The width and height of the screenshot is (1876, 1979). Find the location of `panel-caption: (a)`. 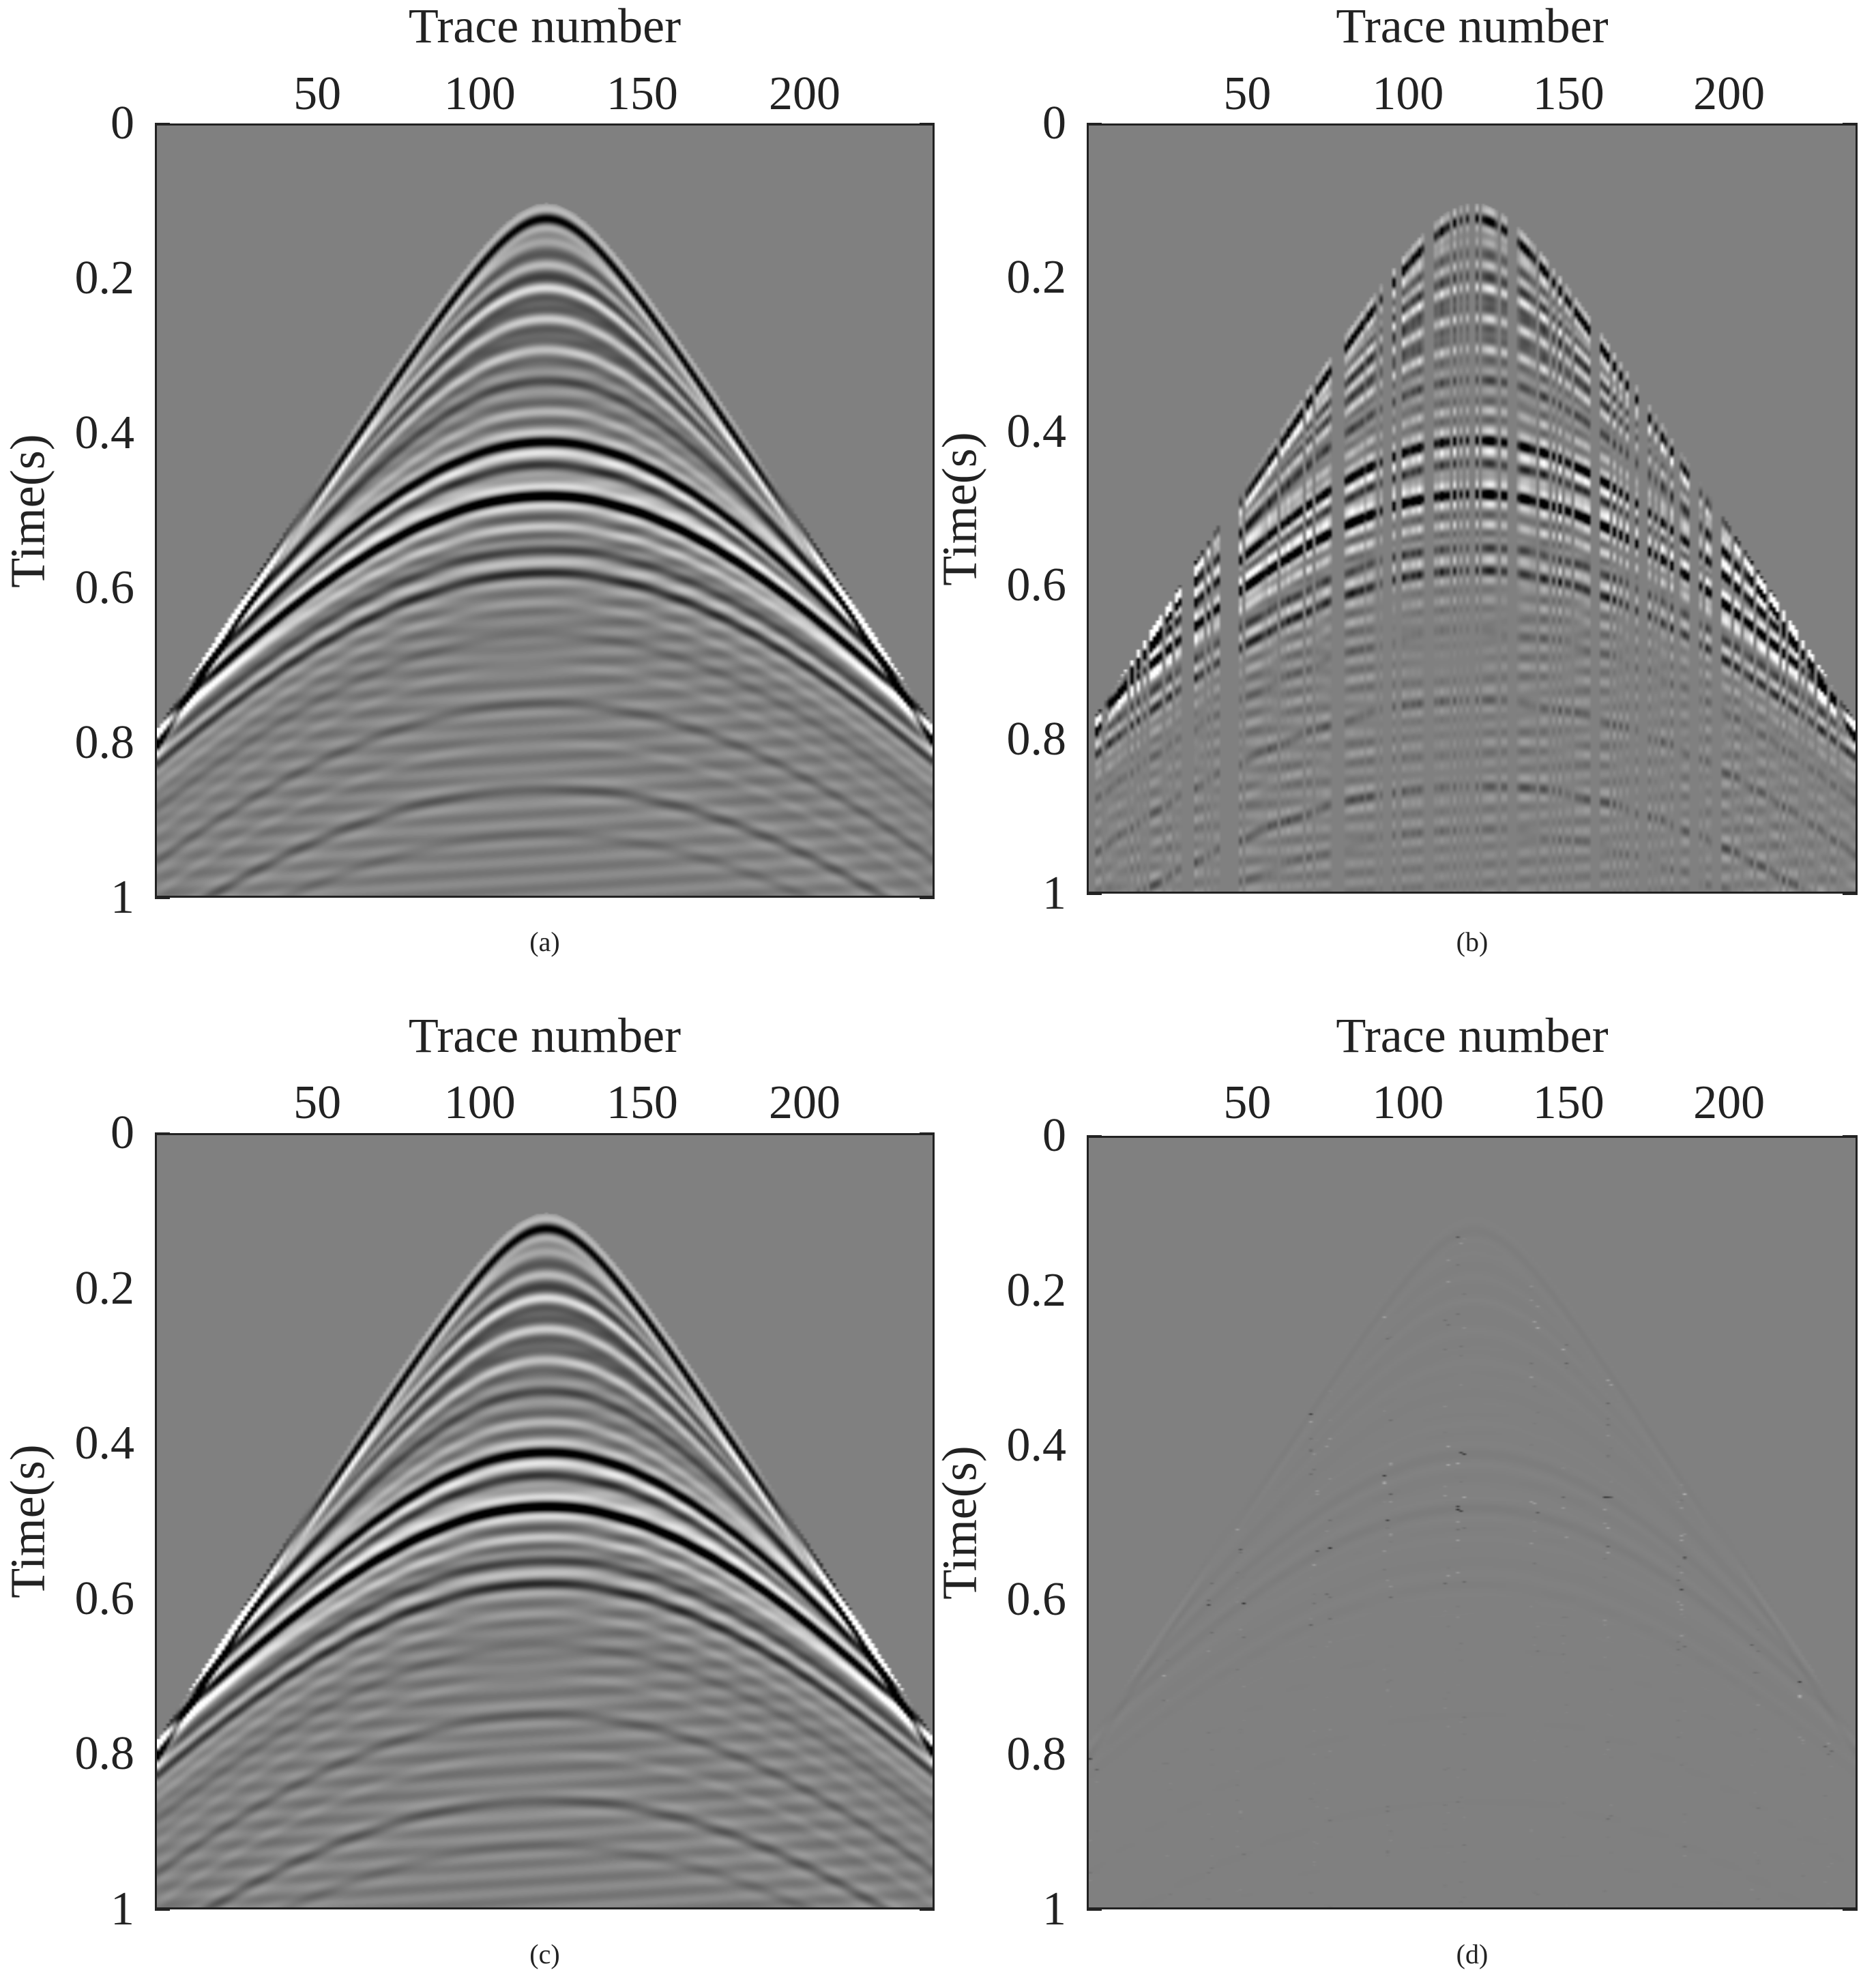

panel-caption: (a) is located at coordinates (544, 941).